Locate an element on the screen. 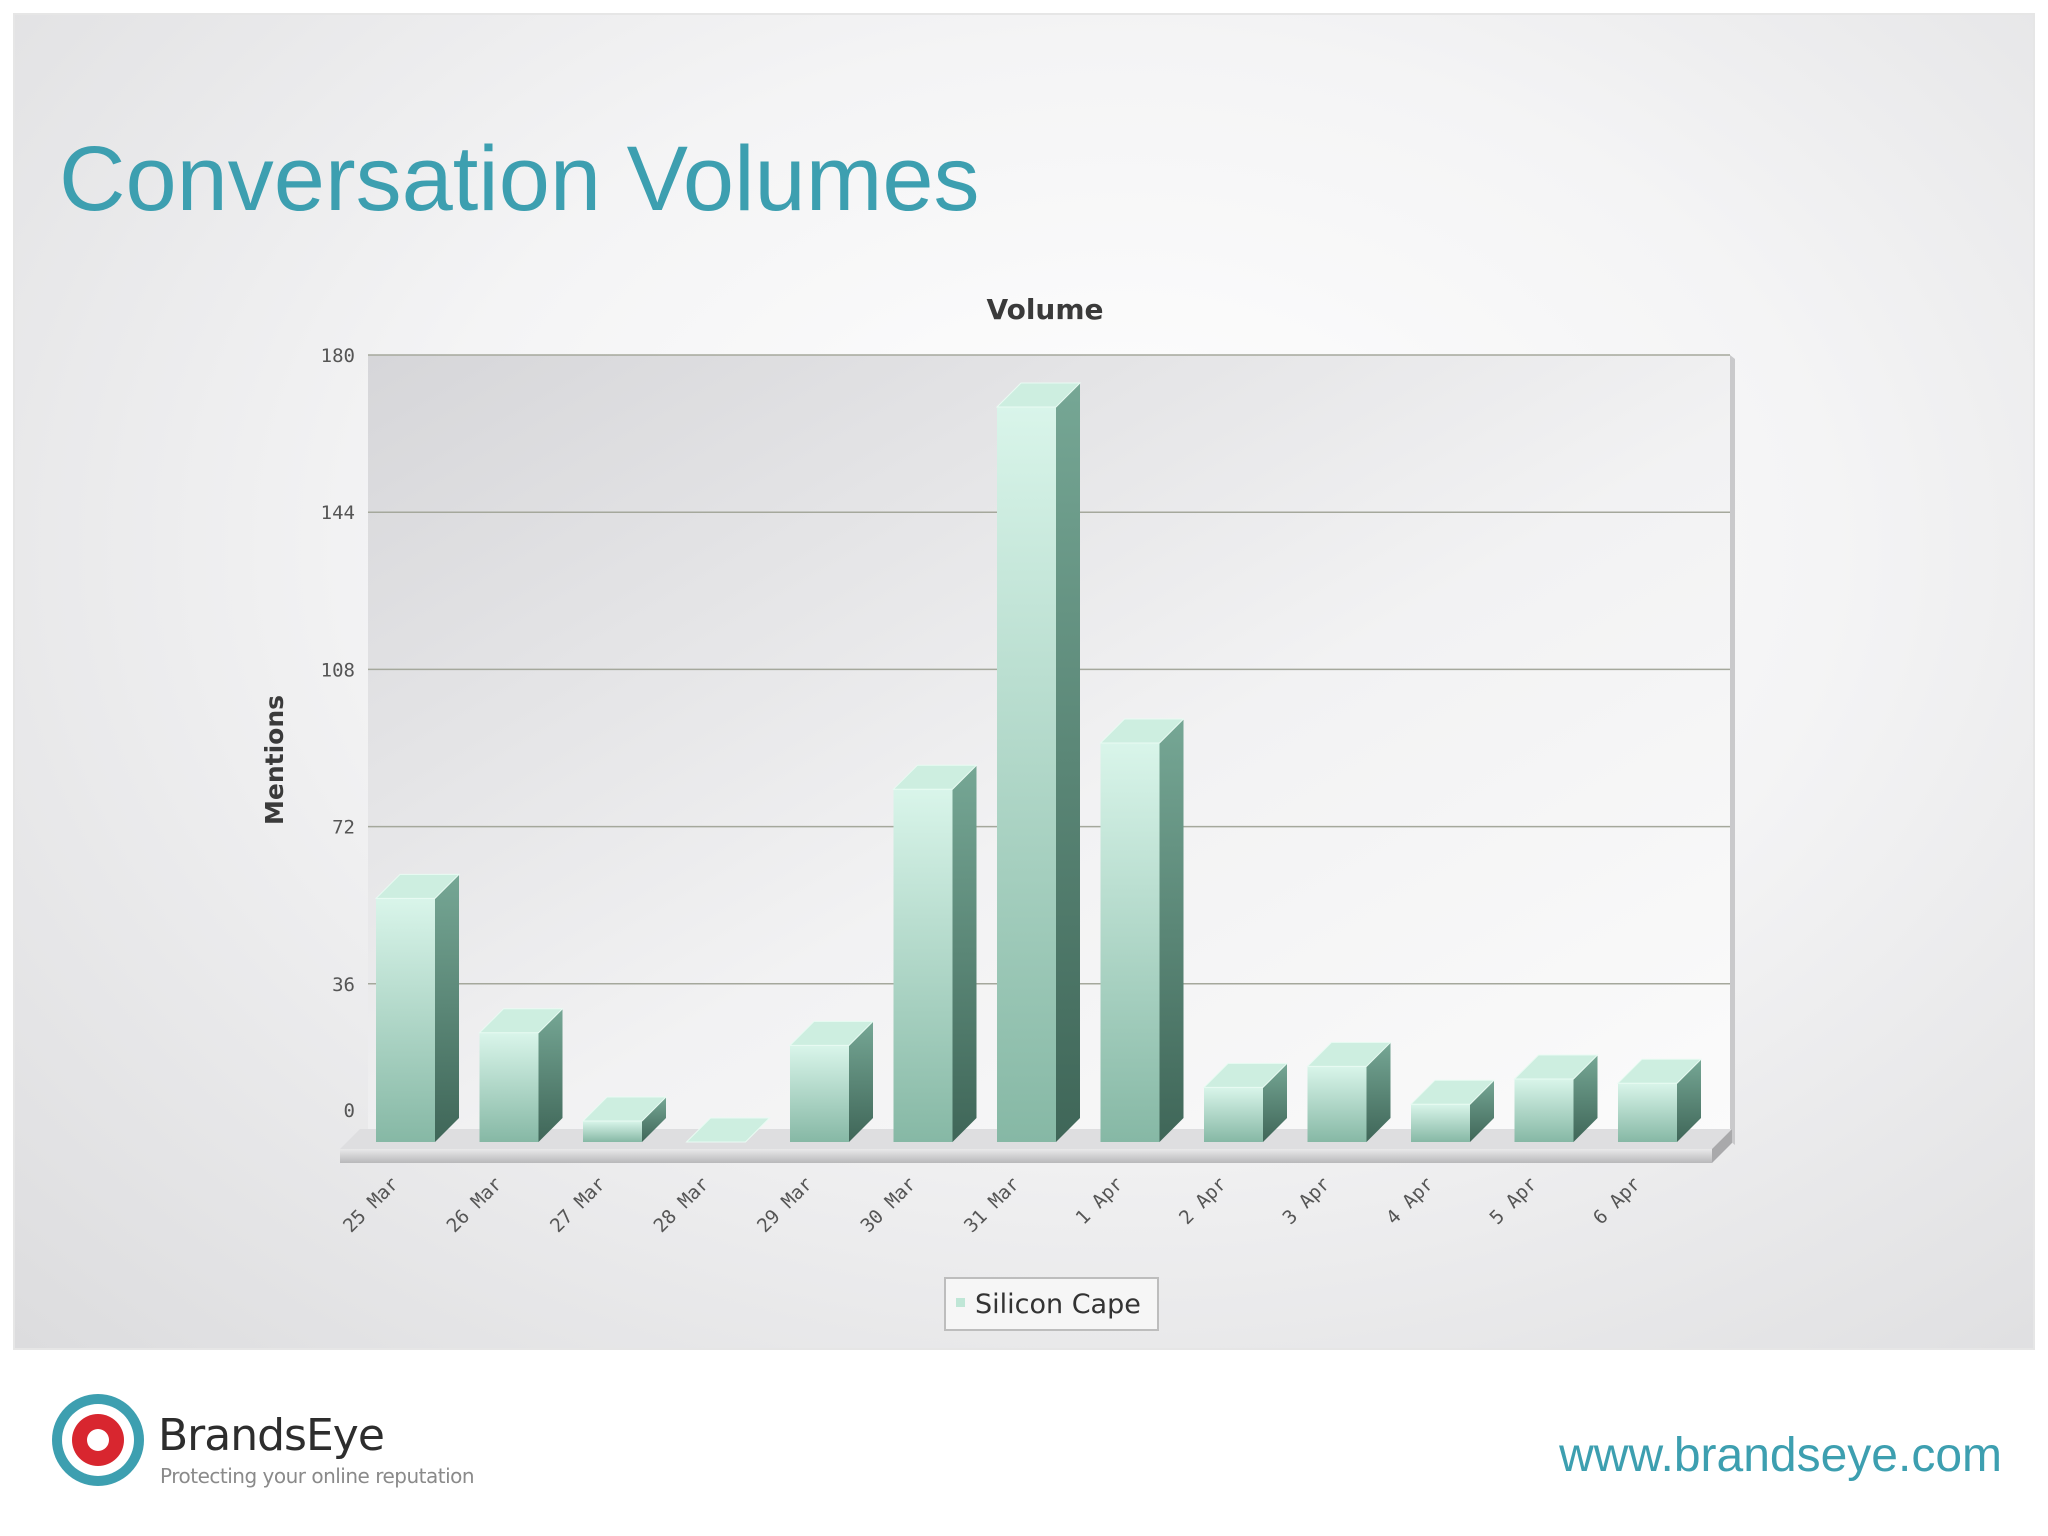 This screenshot has width=2048, height=1536. bar-2-apr is located at coordinates (1245, 1102).